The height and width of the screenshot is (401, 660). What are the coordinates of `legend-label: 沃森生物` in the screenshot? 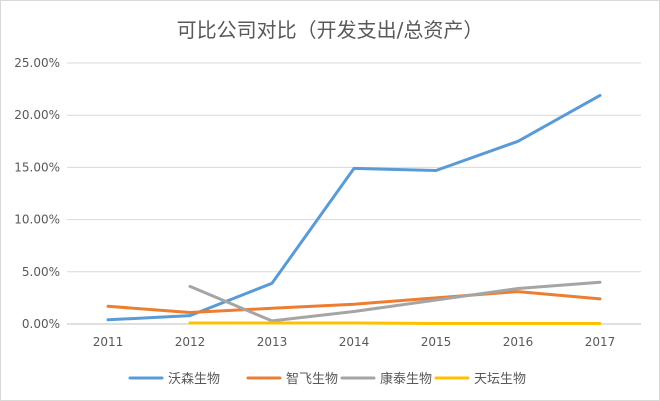 It's located at (194, 379).